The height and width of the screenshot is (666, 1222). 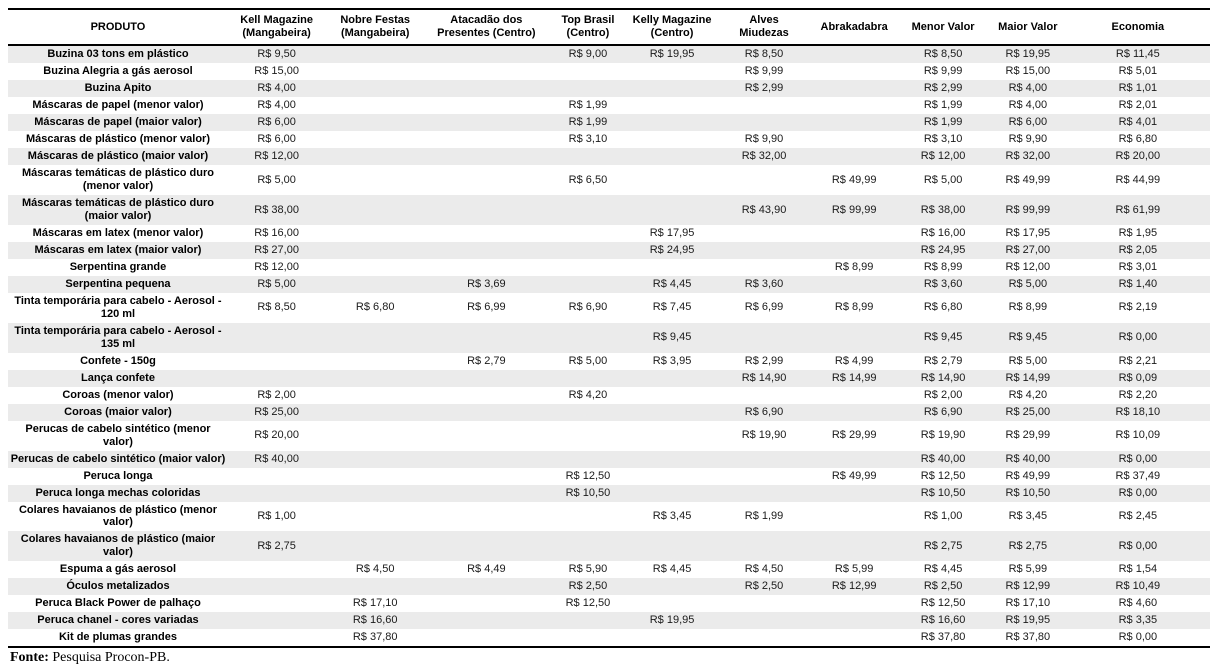 I want to click on col-header-nobre-festas: Nobre Festas (Mangabeira), so click(x=375, y=28).